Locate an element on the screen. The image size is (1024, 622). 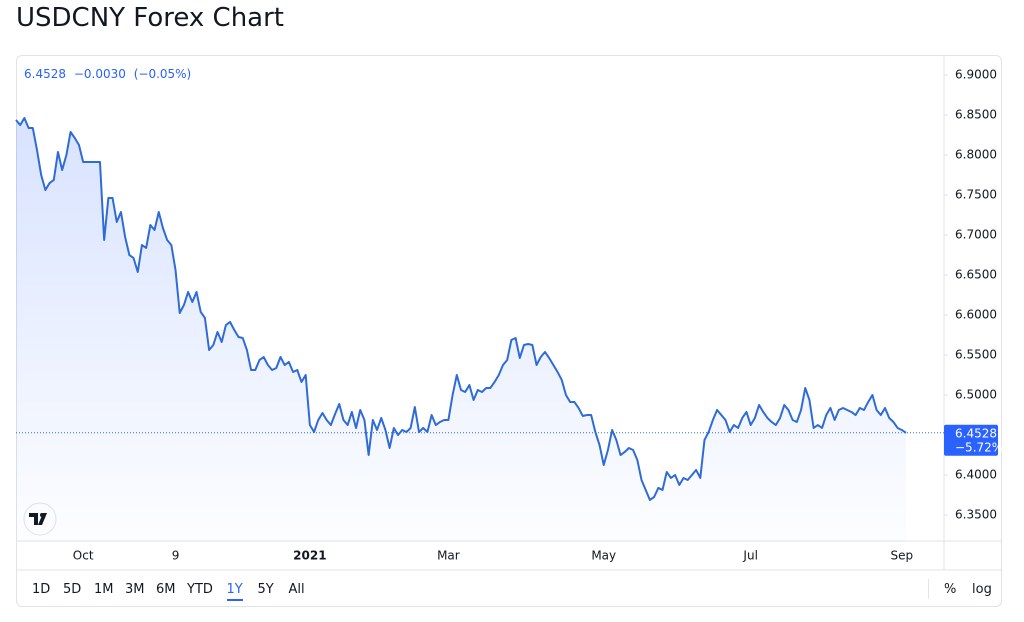
y-tick-label: 6.3500 is located at coordinates (976, 515).